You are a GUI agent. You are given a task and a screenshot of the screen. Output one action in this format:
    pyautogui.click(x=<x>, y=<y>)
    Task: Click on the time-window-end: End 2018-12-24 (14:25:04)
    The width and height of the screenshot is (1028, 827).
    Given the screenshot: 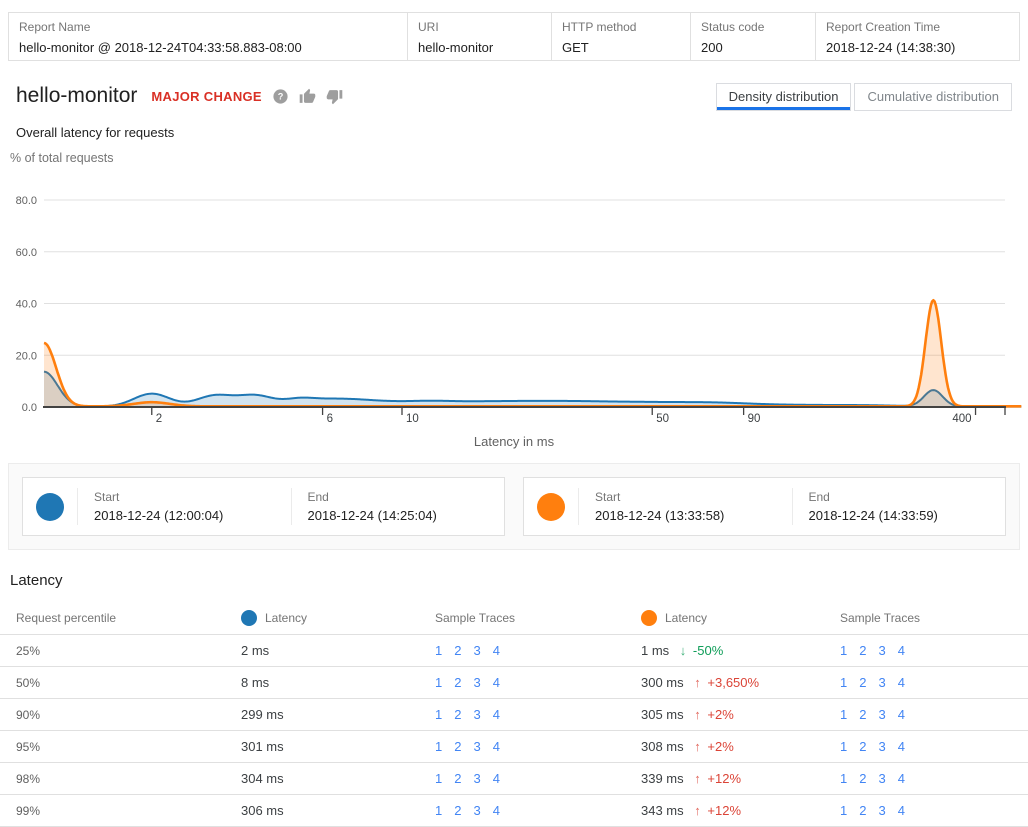 What is the action you would take?
    pyautogui.click(x=397, y=506)
    